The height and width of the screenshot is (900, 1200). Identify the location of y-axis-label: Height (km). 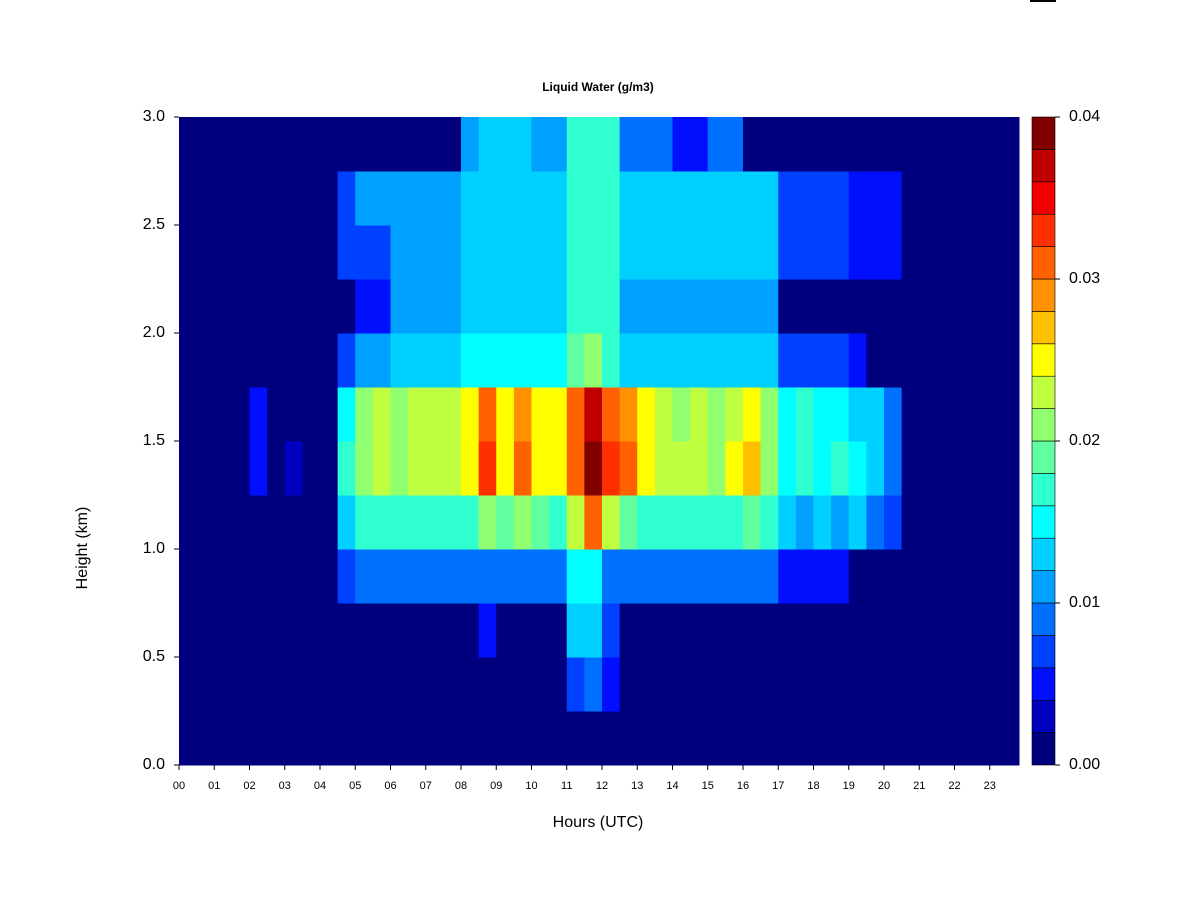
(82, 548).